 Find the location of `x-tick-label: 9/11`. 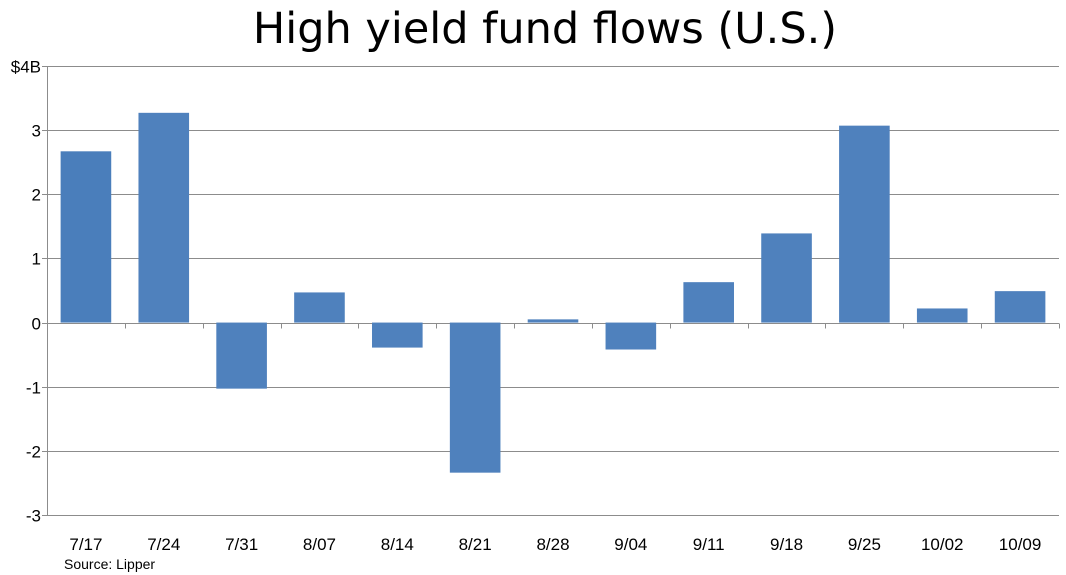

x-tick-label: 9/11 is located at coordinates (709, 544).